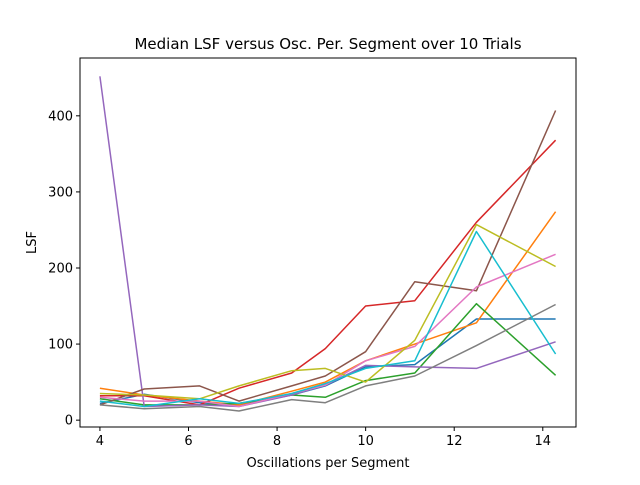  Describe the element at coordinates (454, 441) in the screenshot. I see `x-tick-label: 12` at that location.